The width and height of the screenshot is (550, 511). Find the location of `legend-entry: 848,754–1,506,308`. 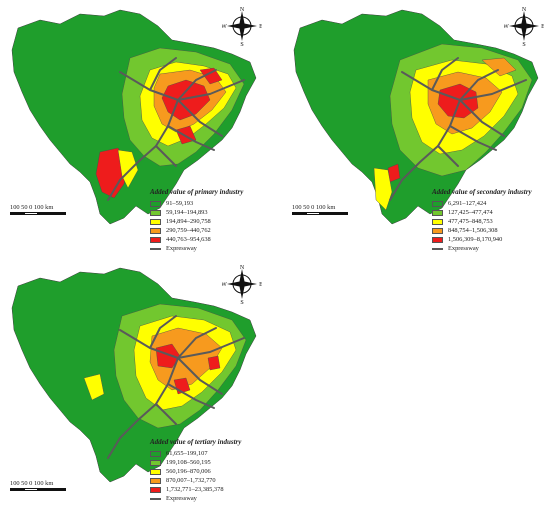

legend-entry: 848,754–1,506,308 is located at coordinates (482, 230).